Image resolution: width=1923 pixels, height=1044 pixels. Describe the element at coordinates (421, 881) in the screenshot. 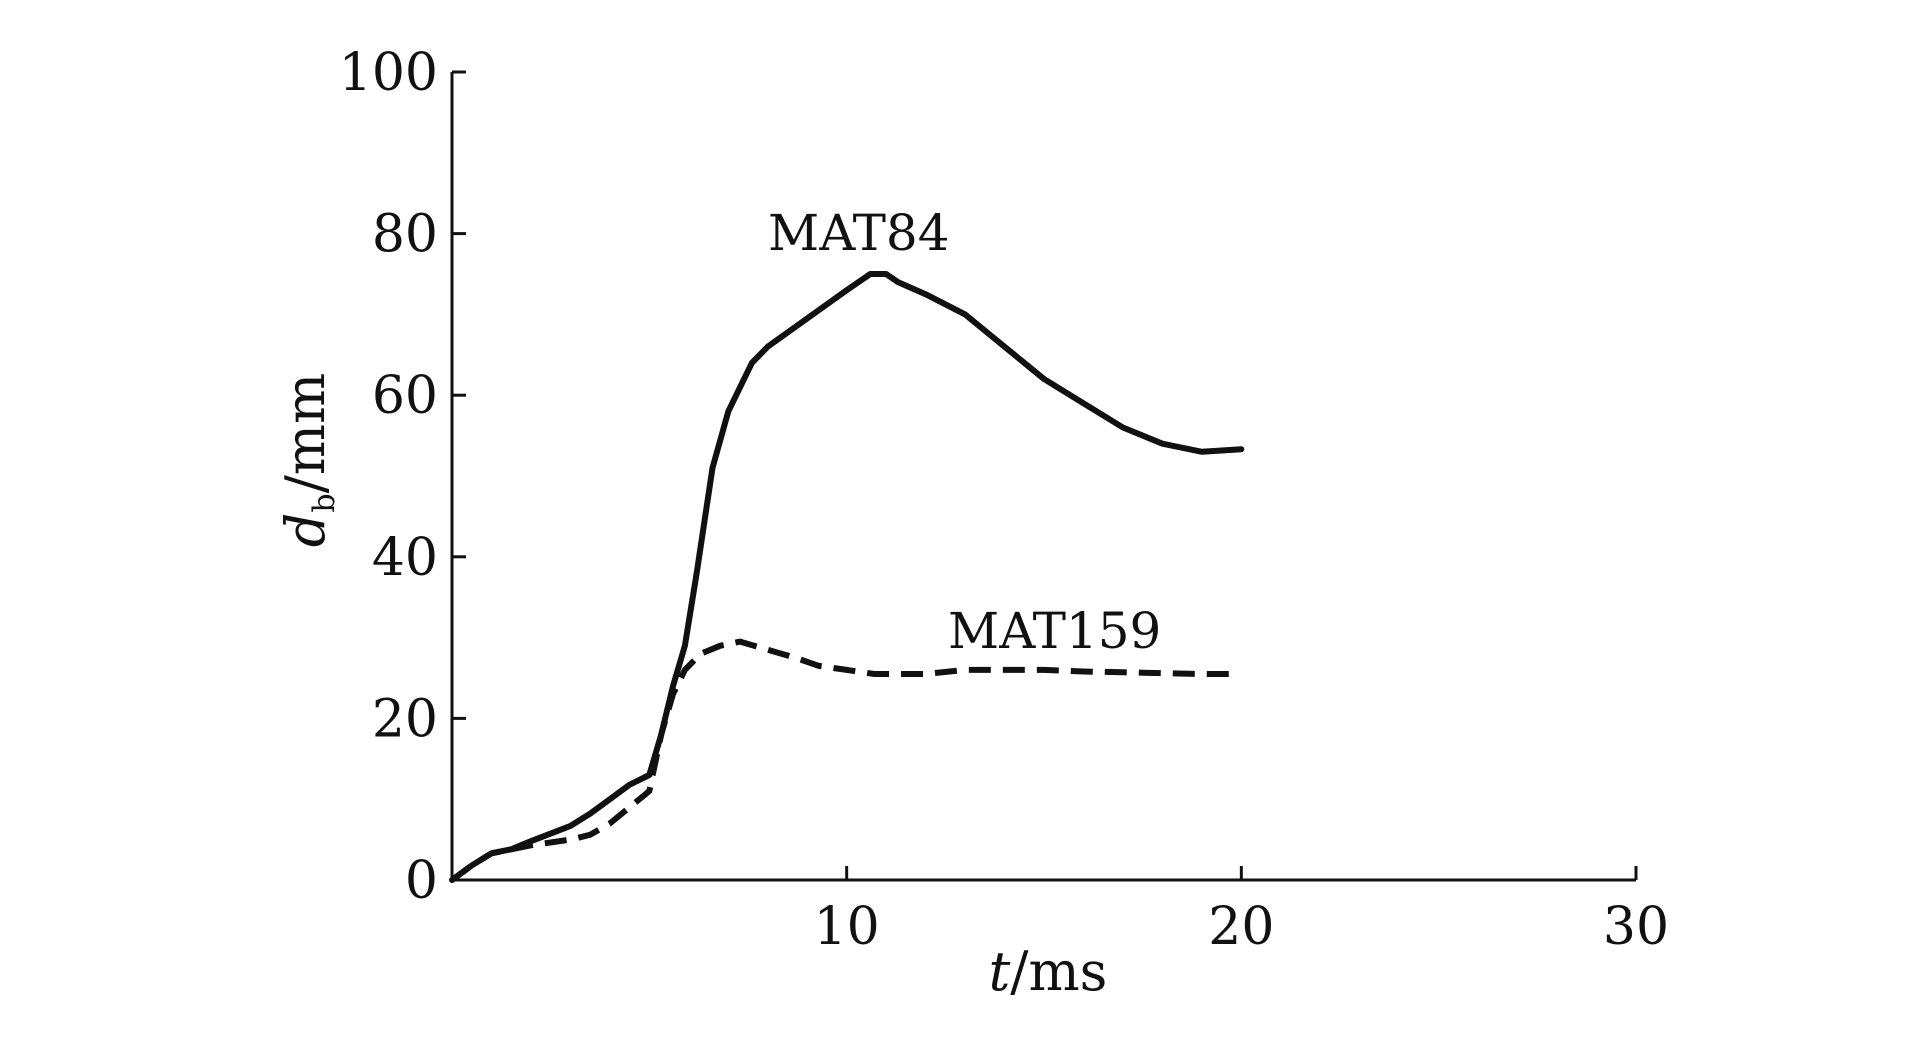

I see `y-tick-label: 0` at that location.